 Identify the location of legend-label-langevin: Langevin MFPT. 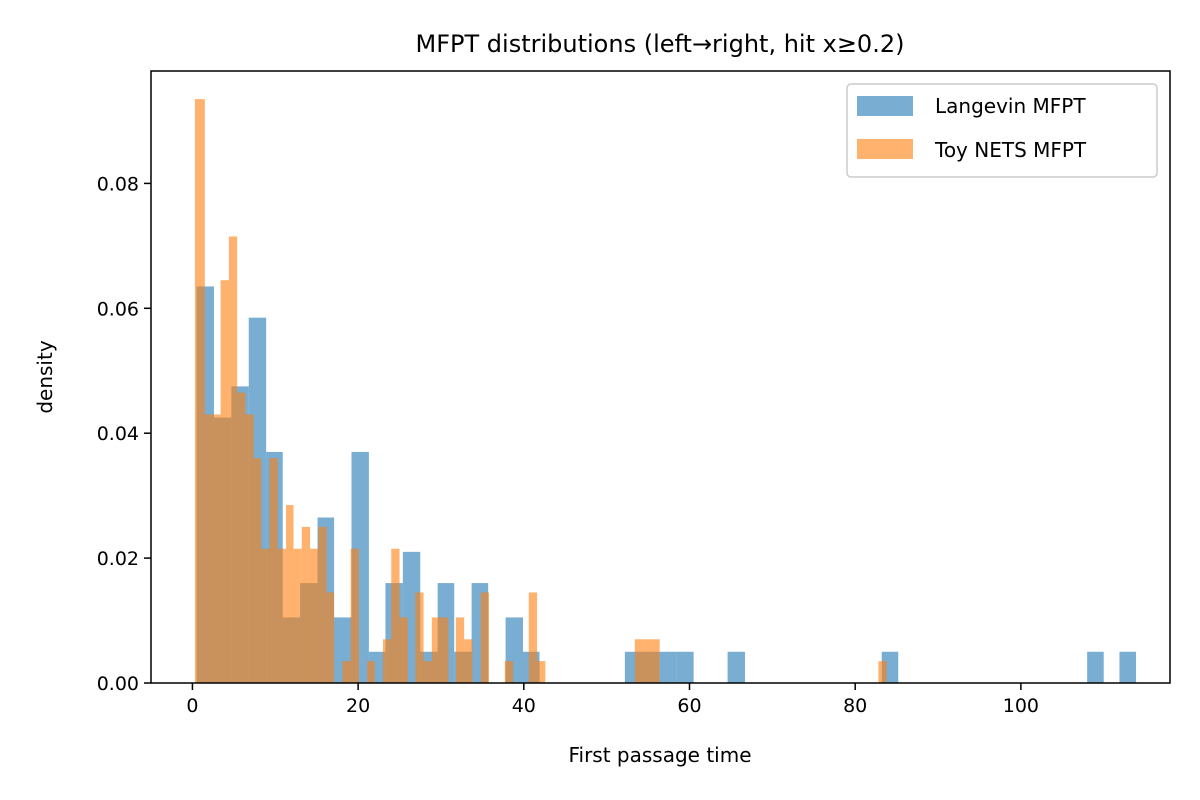
(1010, 106).